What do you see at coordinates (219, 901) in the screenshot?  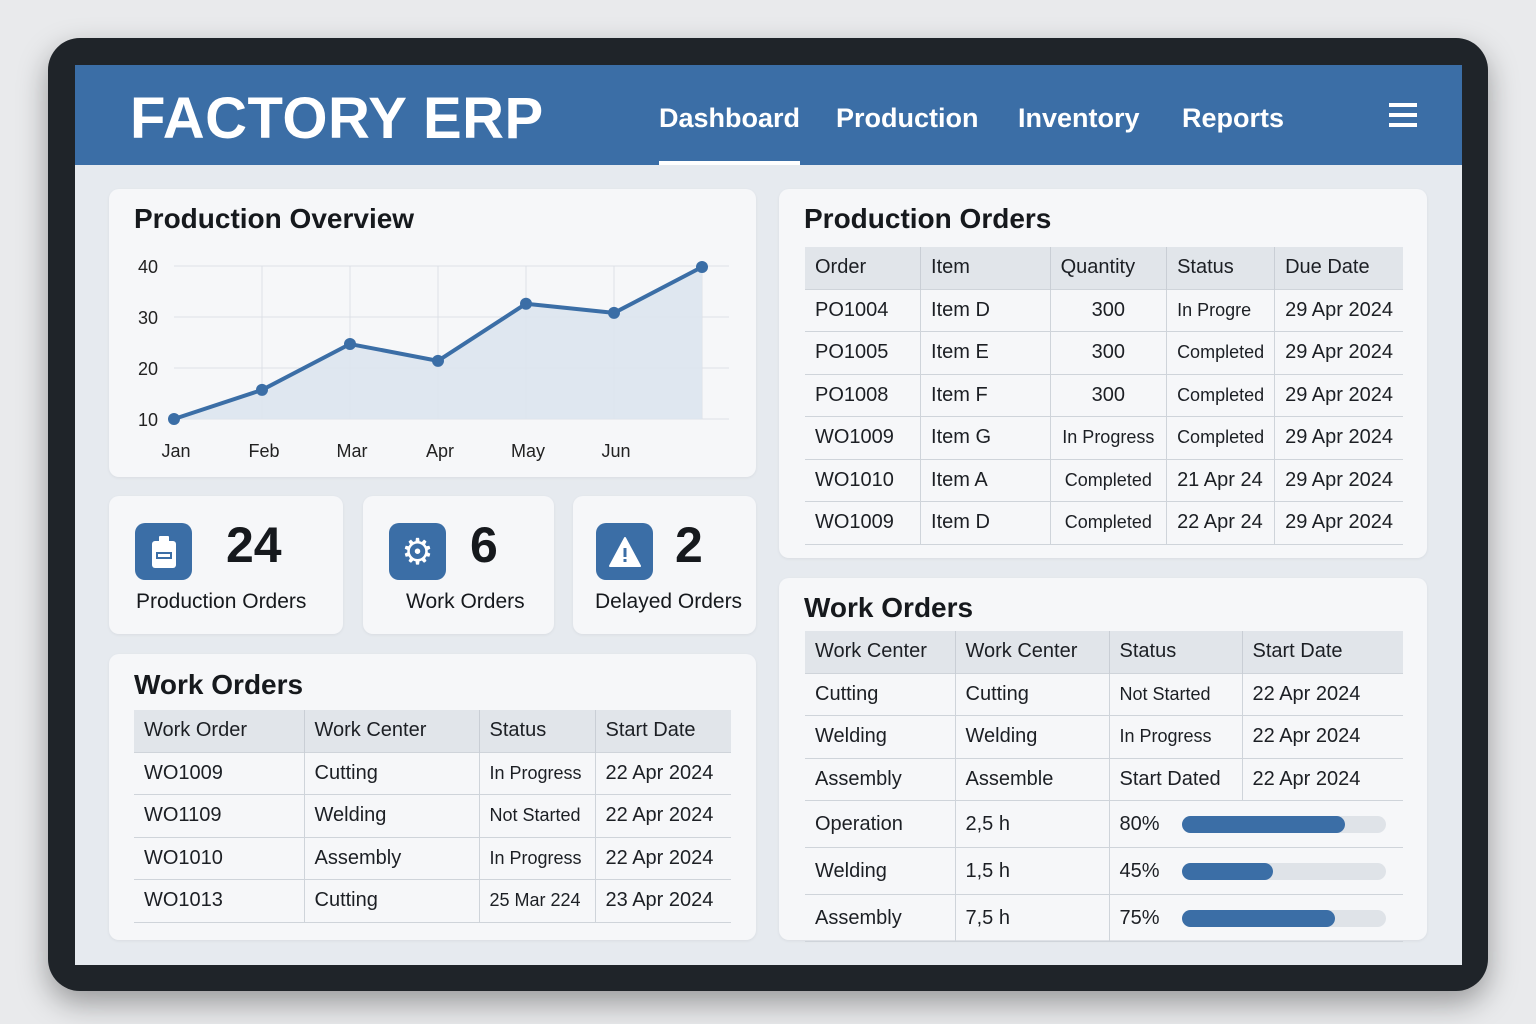 I see `table-cell: WO1013` at bounding box center [219, 901].